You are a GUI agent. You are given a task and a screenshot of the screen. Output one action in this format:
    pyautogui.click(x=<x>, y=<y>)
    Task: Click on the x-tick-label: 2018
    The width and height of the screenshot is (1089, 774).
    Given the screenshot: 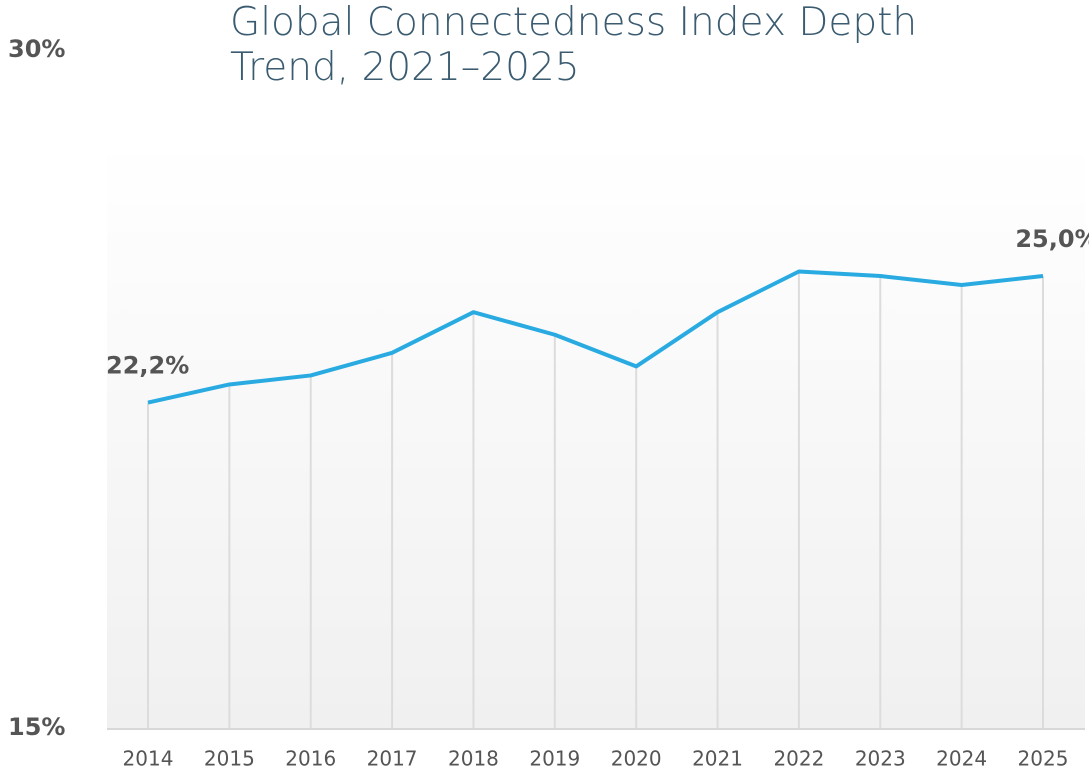 What is the action you would take?
    pyautogui.click(x=473, y=759)
    